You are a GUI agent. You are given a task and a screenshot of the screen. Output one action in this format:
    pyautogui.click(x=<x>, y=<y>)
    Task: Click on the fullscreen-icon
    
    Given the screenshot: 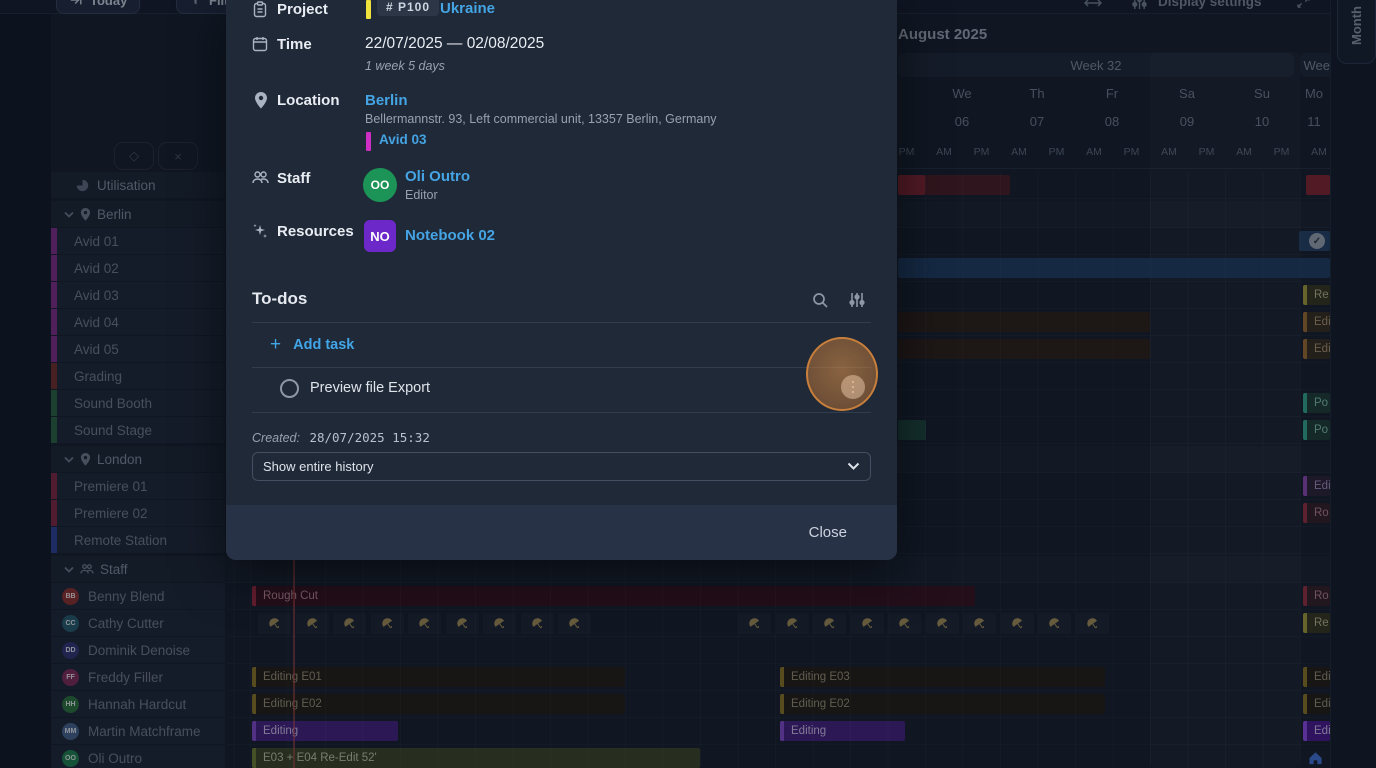 What is the action you would take?
    pyautogui.click(x=1303, y=4)
    